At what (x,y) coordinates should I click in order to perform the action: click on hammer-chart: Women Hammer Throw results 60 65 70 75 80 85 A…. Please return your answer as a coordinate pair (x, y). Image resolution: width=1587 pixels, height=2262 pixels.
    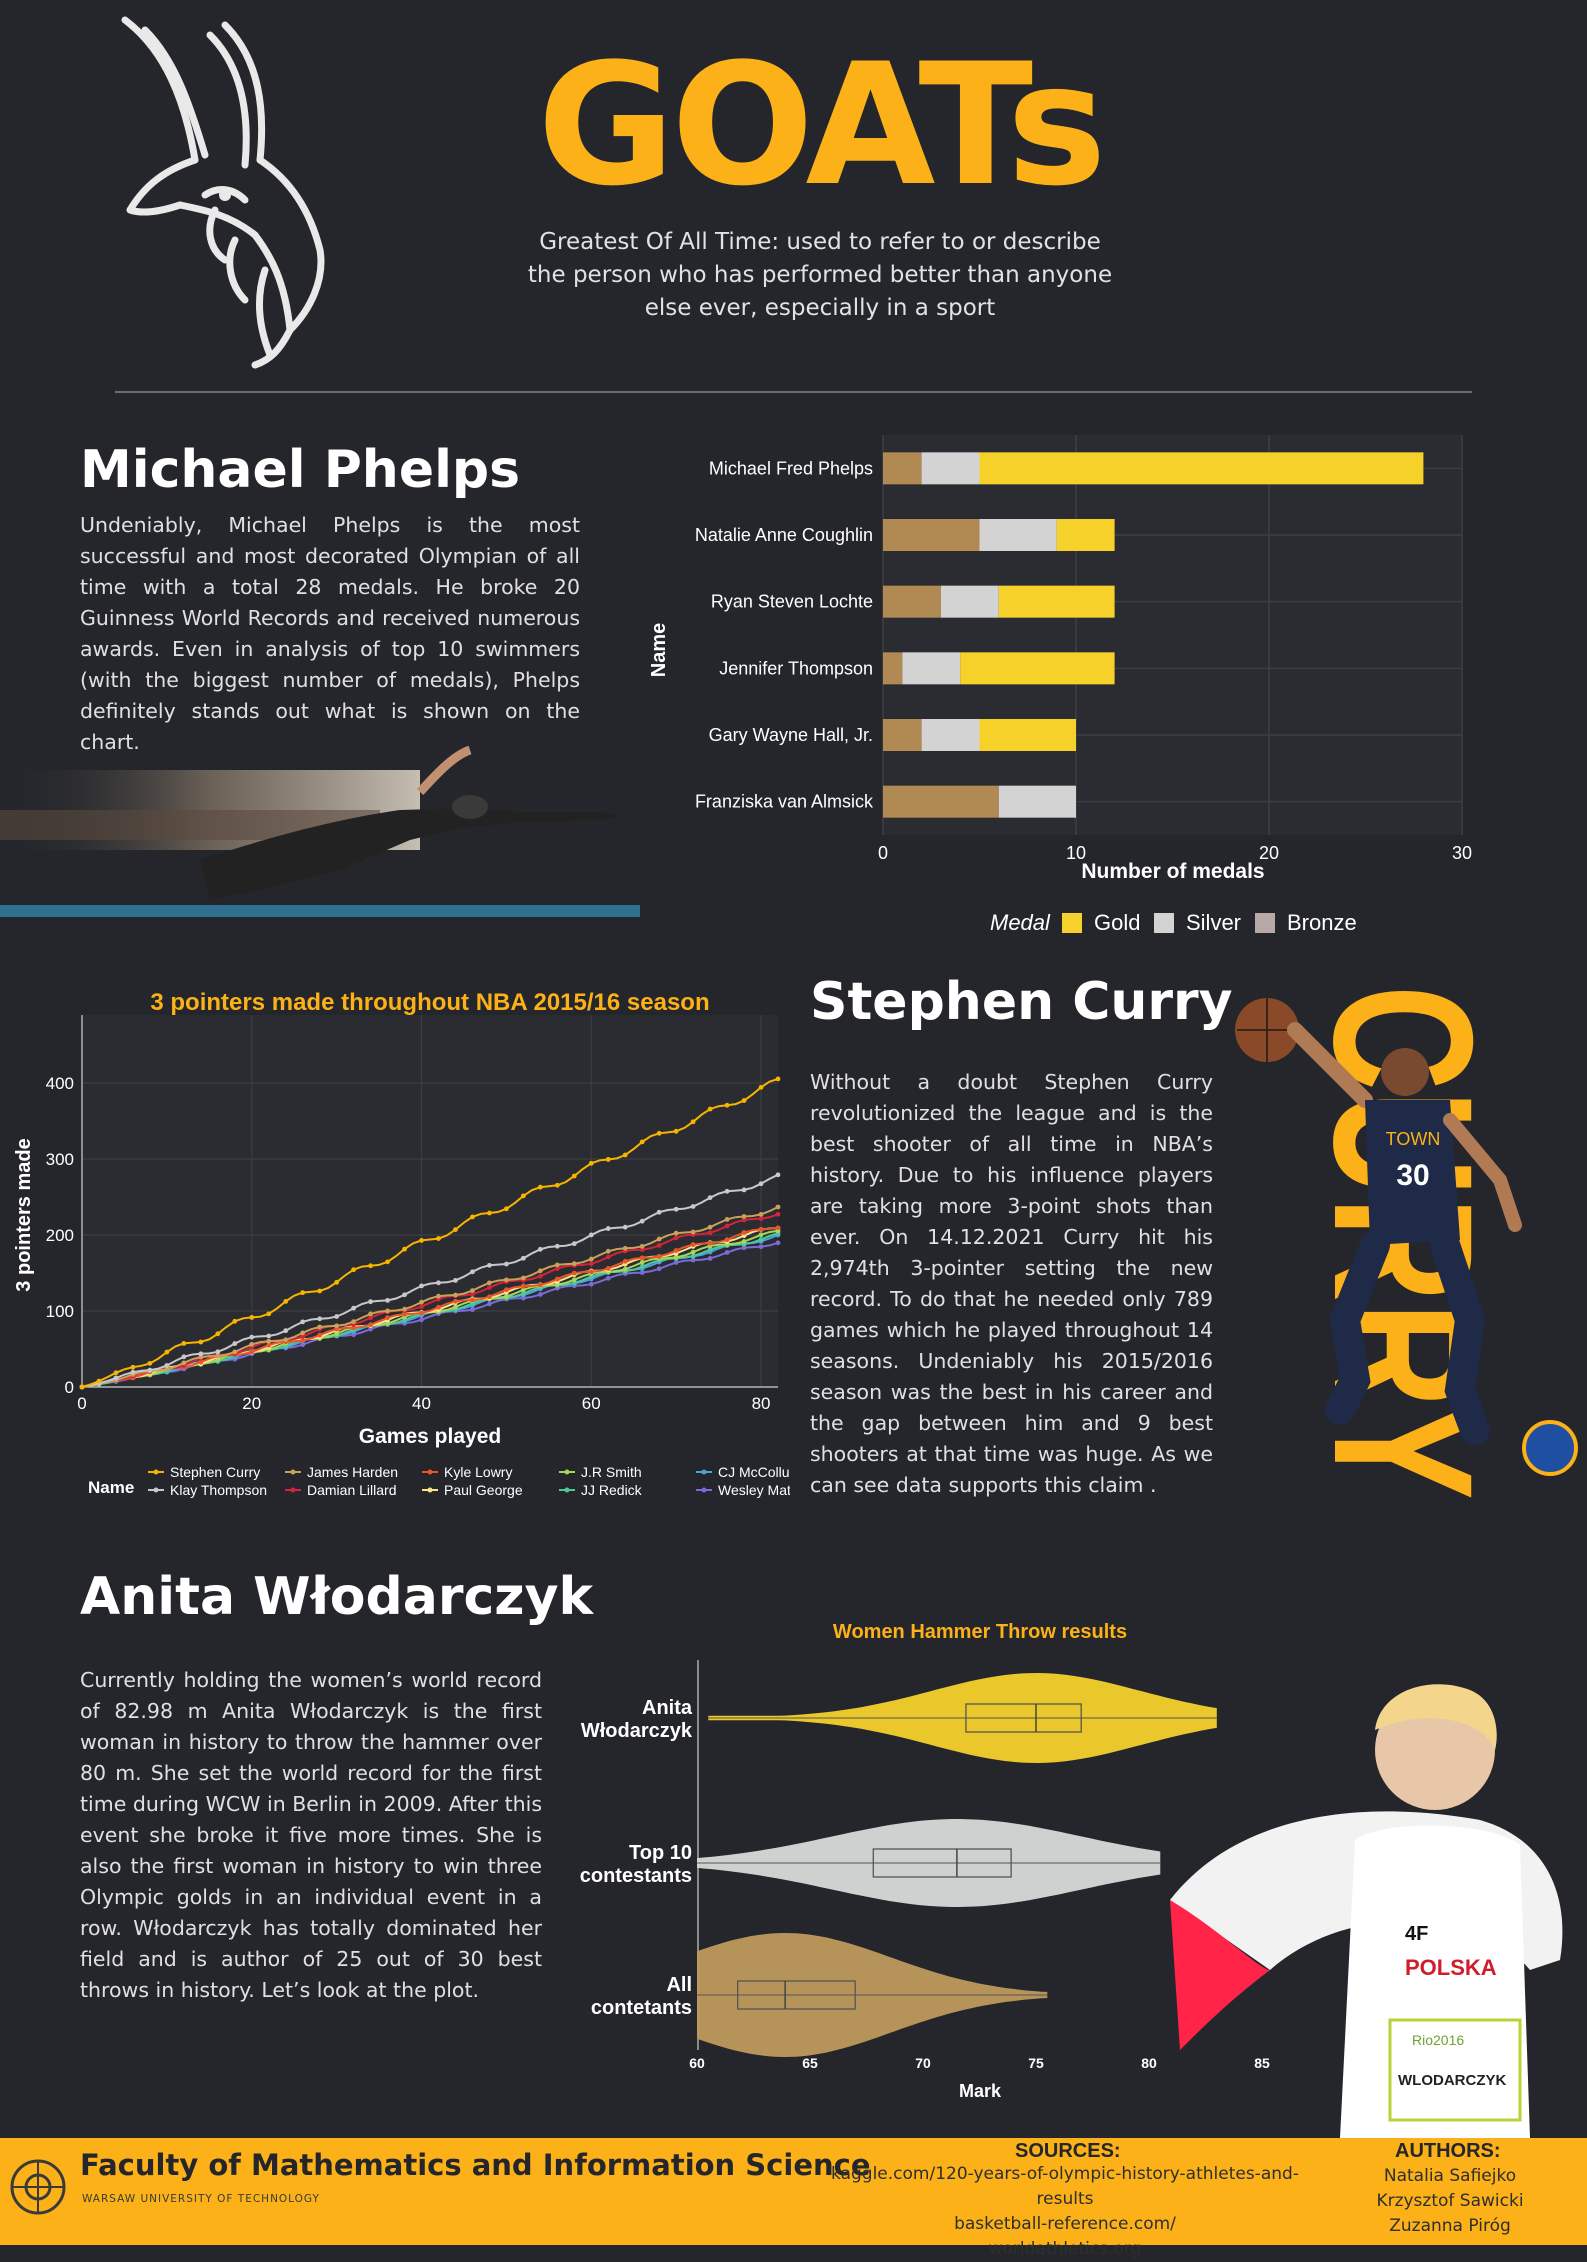
    Looking at the image, I should click on (925, 1861).